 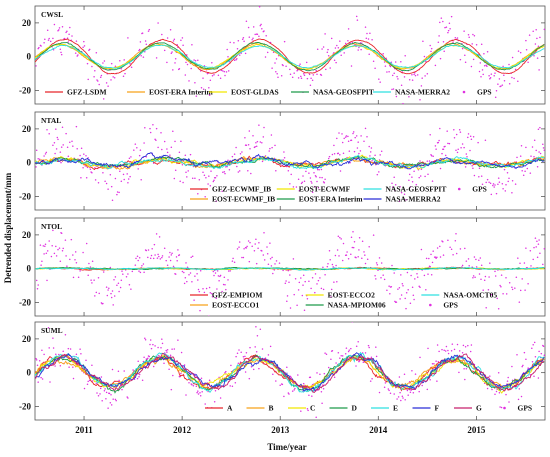 What do you see at coordinates (464, 92) in the screenshot?
I see `legend-marker` at bounding box center [464, 92].